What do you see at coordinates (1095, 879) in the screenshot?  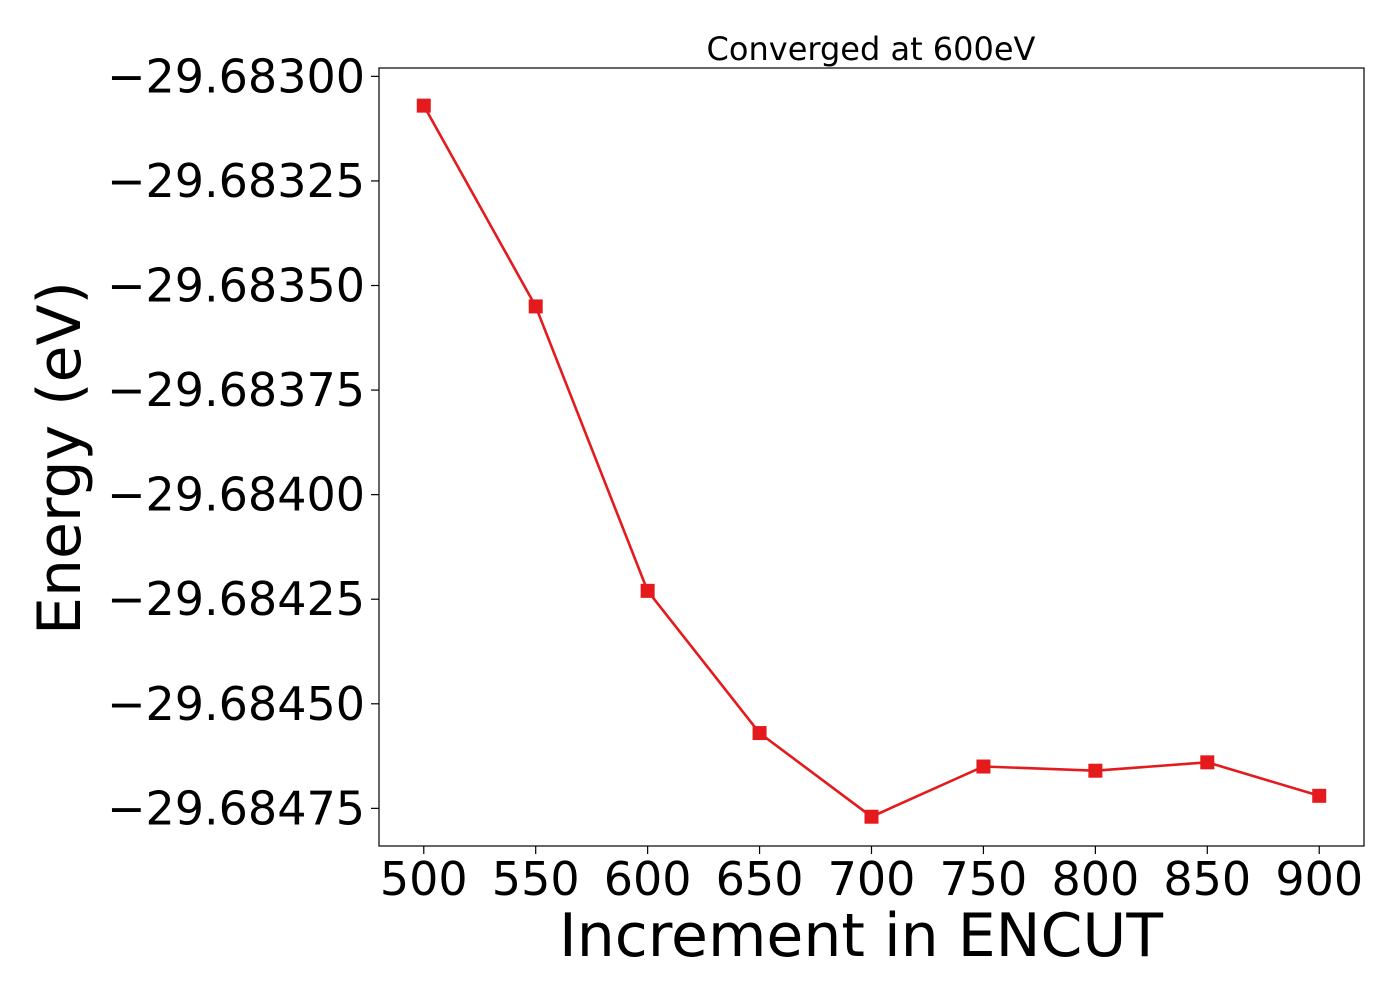 I see `x-tick-label: 800` at bounding box center [1095, 879].